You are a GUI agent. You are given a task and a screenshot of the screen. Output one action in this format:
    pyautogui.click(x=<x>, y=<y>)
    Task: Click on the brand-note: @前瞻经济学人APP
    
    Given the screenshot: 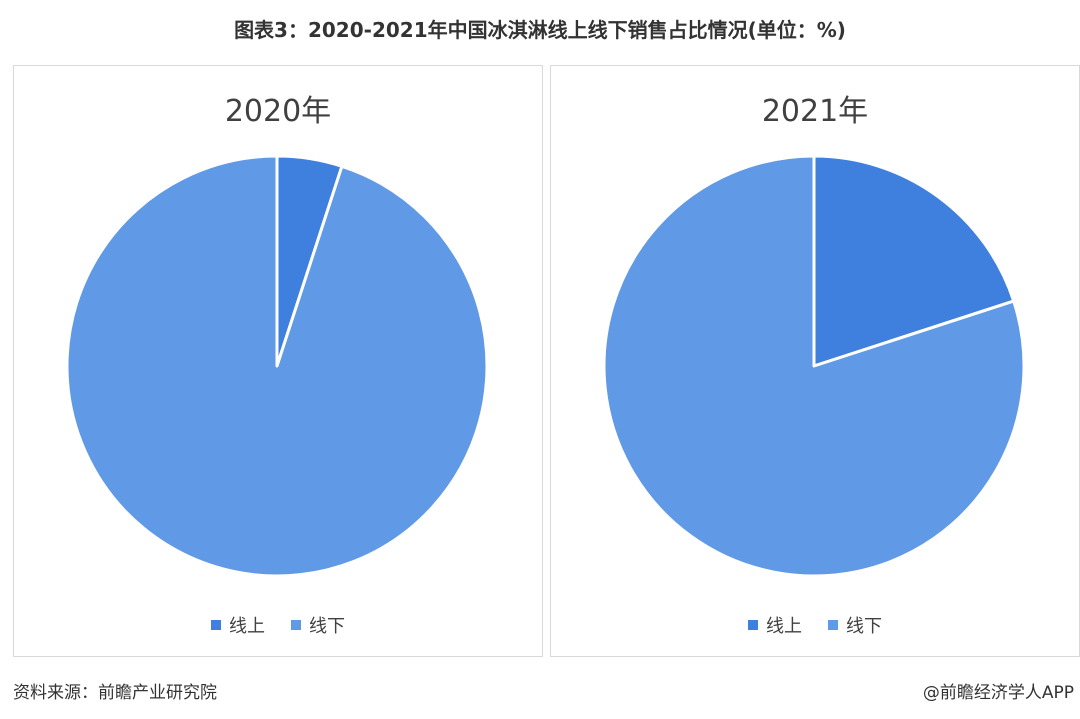 What is the action you would take?
    pyautogui.click(x=998, y=693)
    